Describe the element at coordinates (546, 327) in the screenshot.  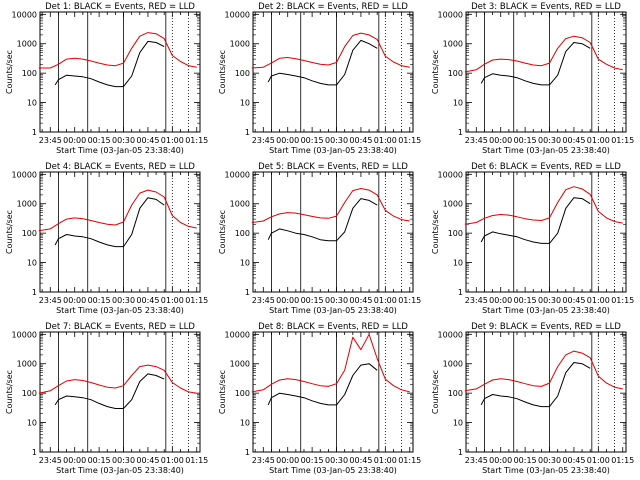
I see `chart-title: Det 9: BLACK = Events, RED = LLD` at that location.